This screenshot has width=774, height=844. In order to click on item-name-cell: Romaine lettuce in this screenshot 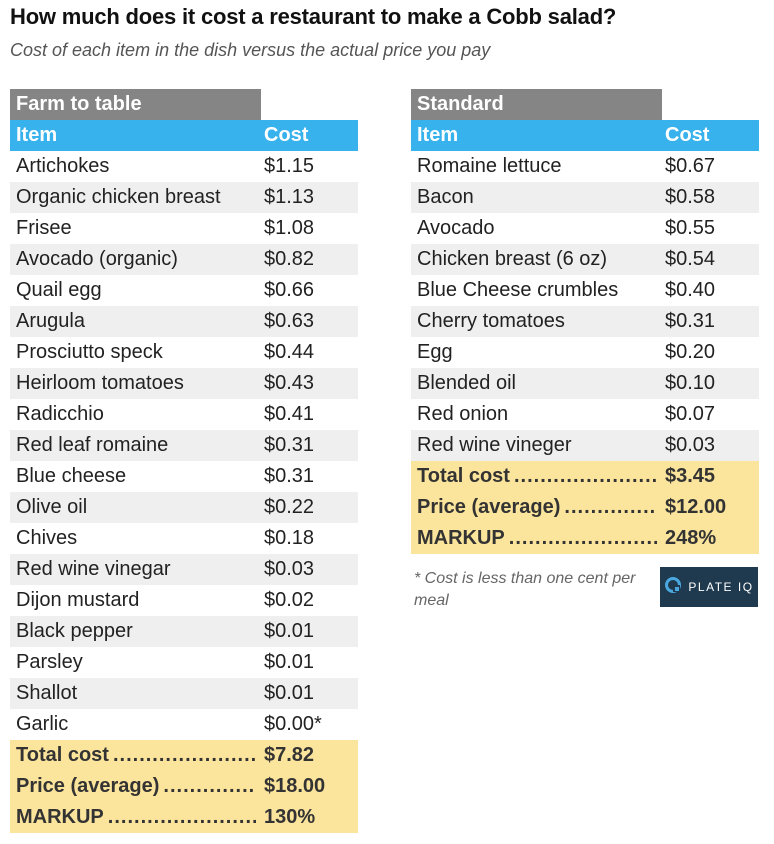, I will do `click(489, 166)`.